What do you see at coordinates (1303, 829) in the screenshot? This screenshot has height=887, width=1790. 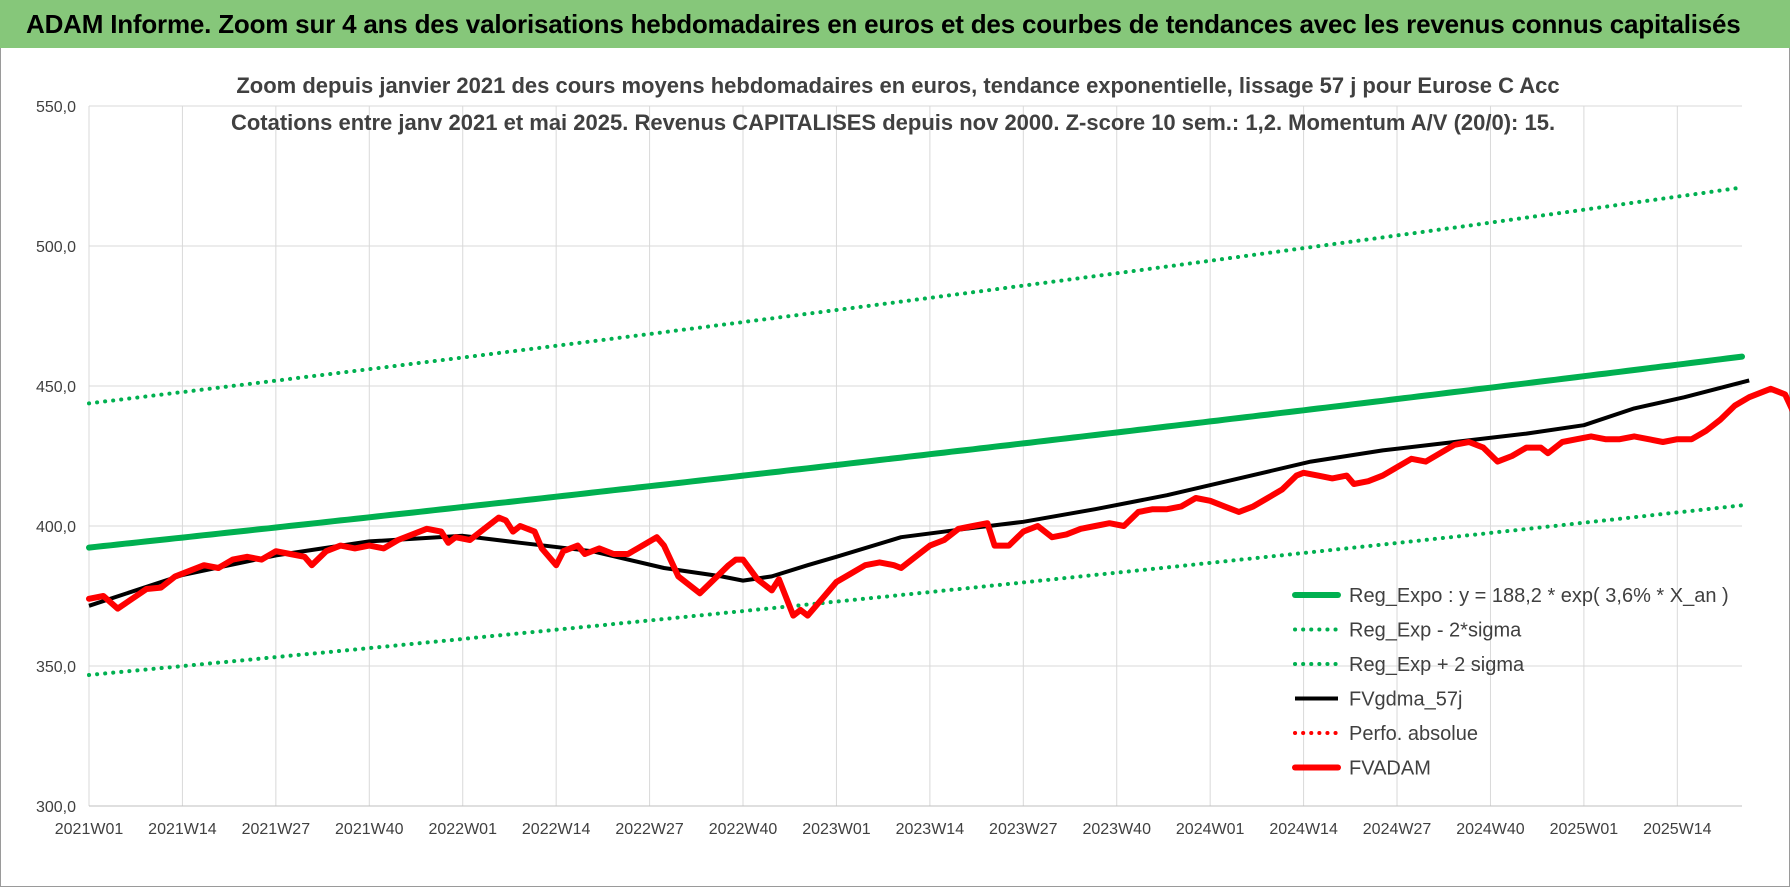 I see `x-tick-label: 2024W14` at bounding box center [1303, 829].